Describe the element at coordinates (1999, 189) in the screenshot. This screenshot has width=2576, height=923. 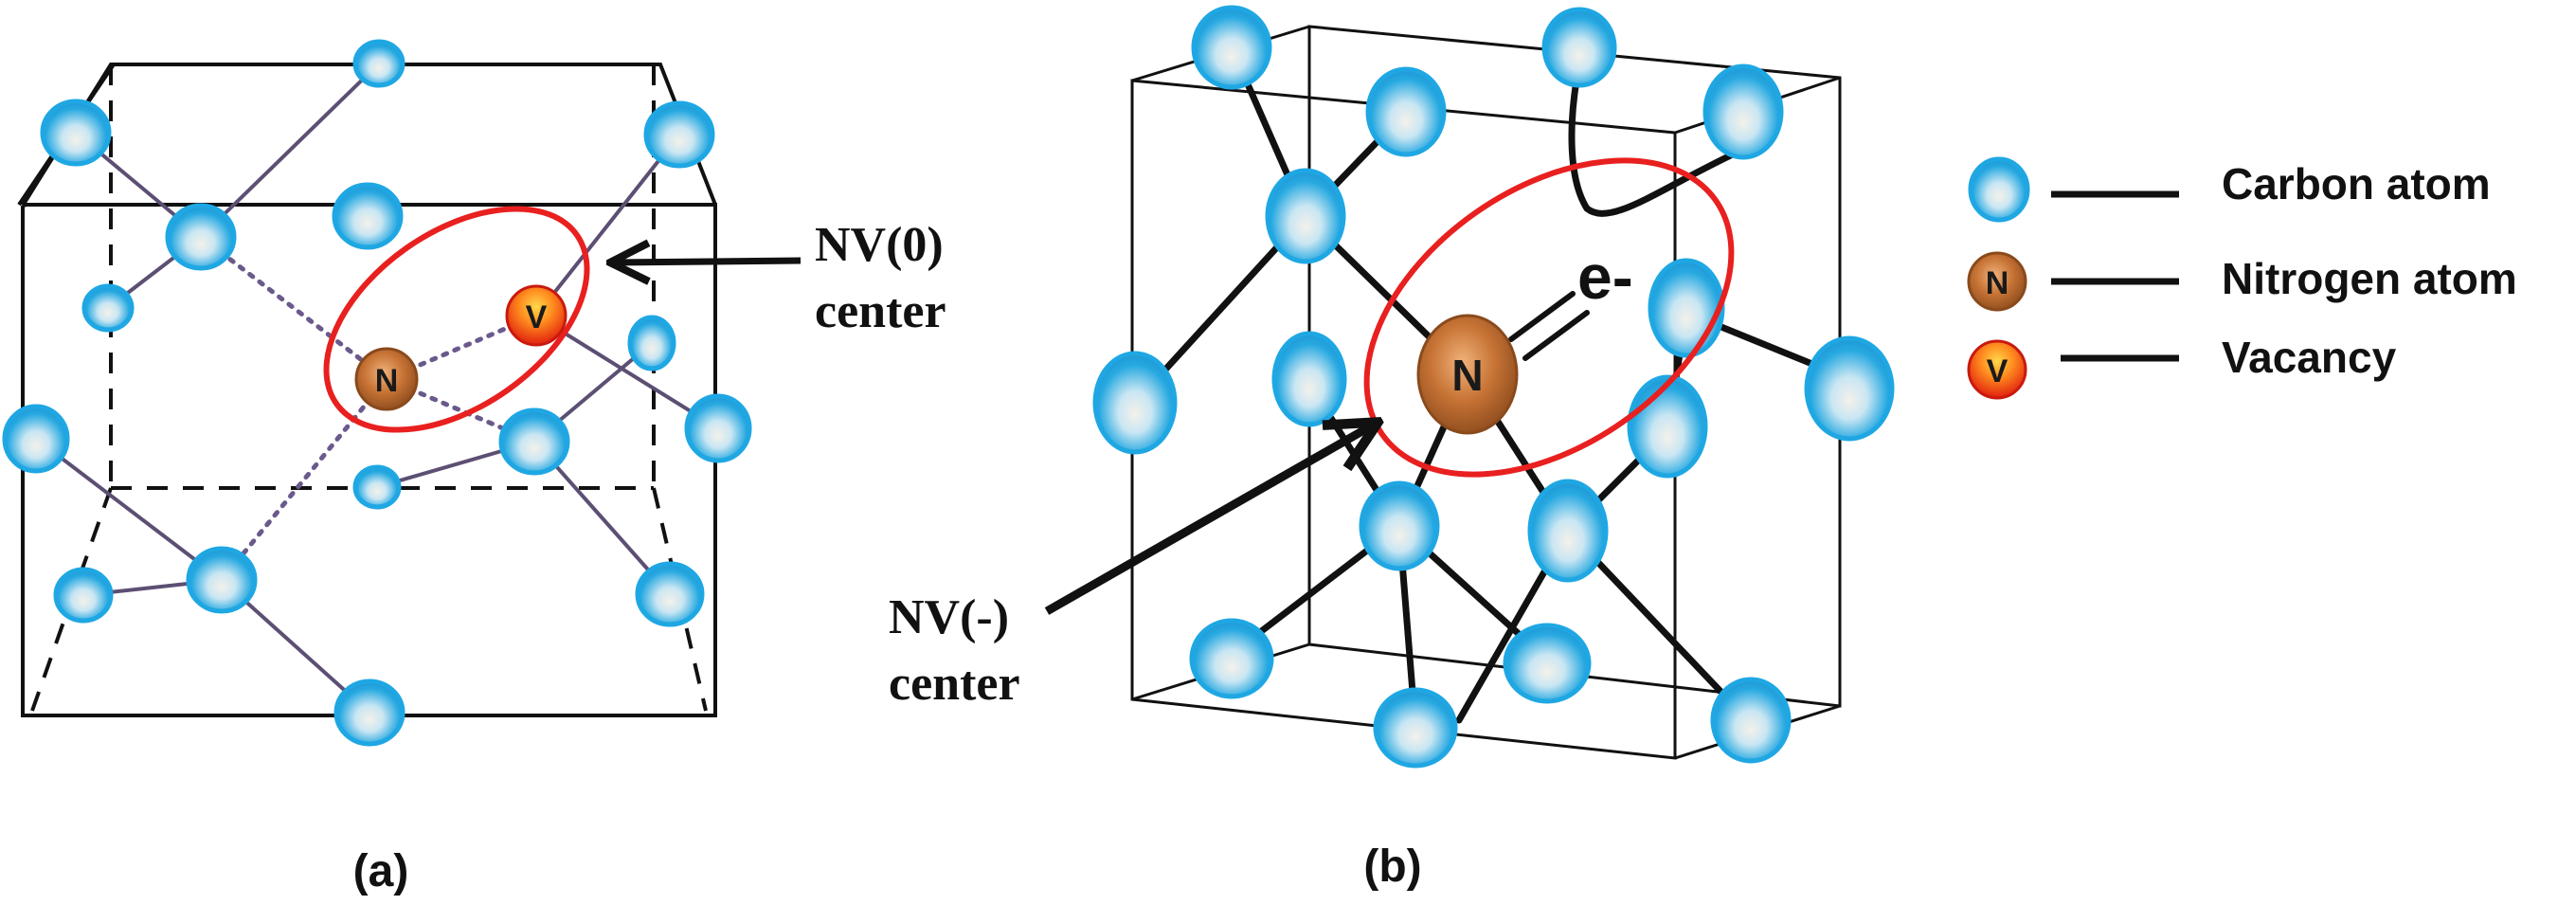
I see `legend-carbon-icon` at that location.